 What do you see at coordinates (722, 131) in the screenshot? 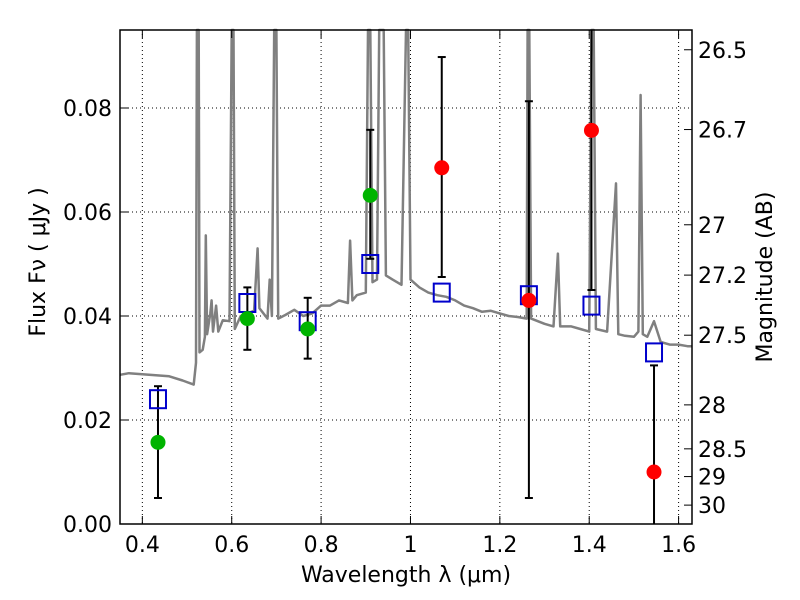
I see `magnitude-tick-label: 26.7` at bounding box center [722, 131].